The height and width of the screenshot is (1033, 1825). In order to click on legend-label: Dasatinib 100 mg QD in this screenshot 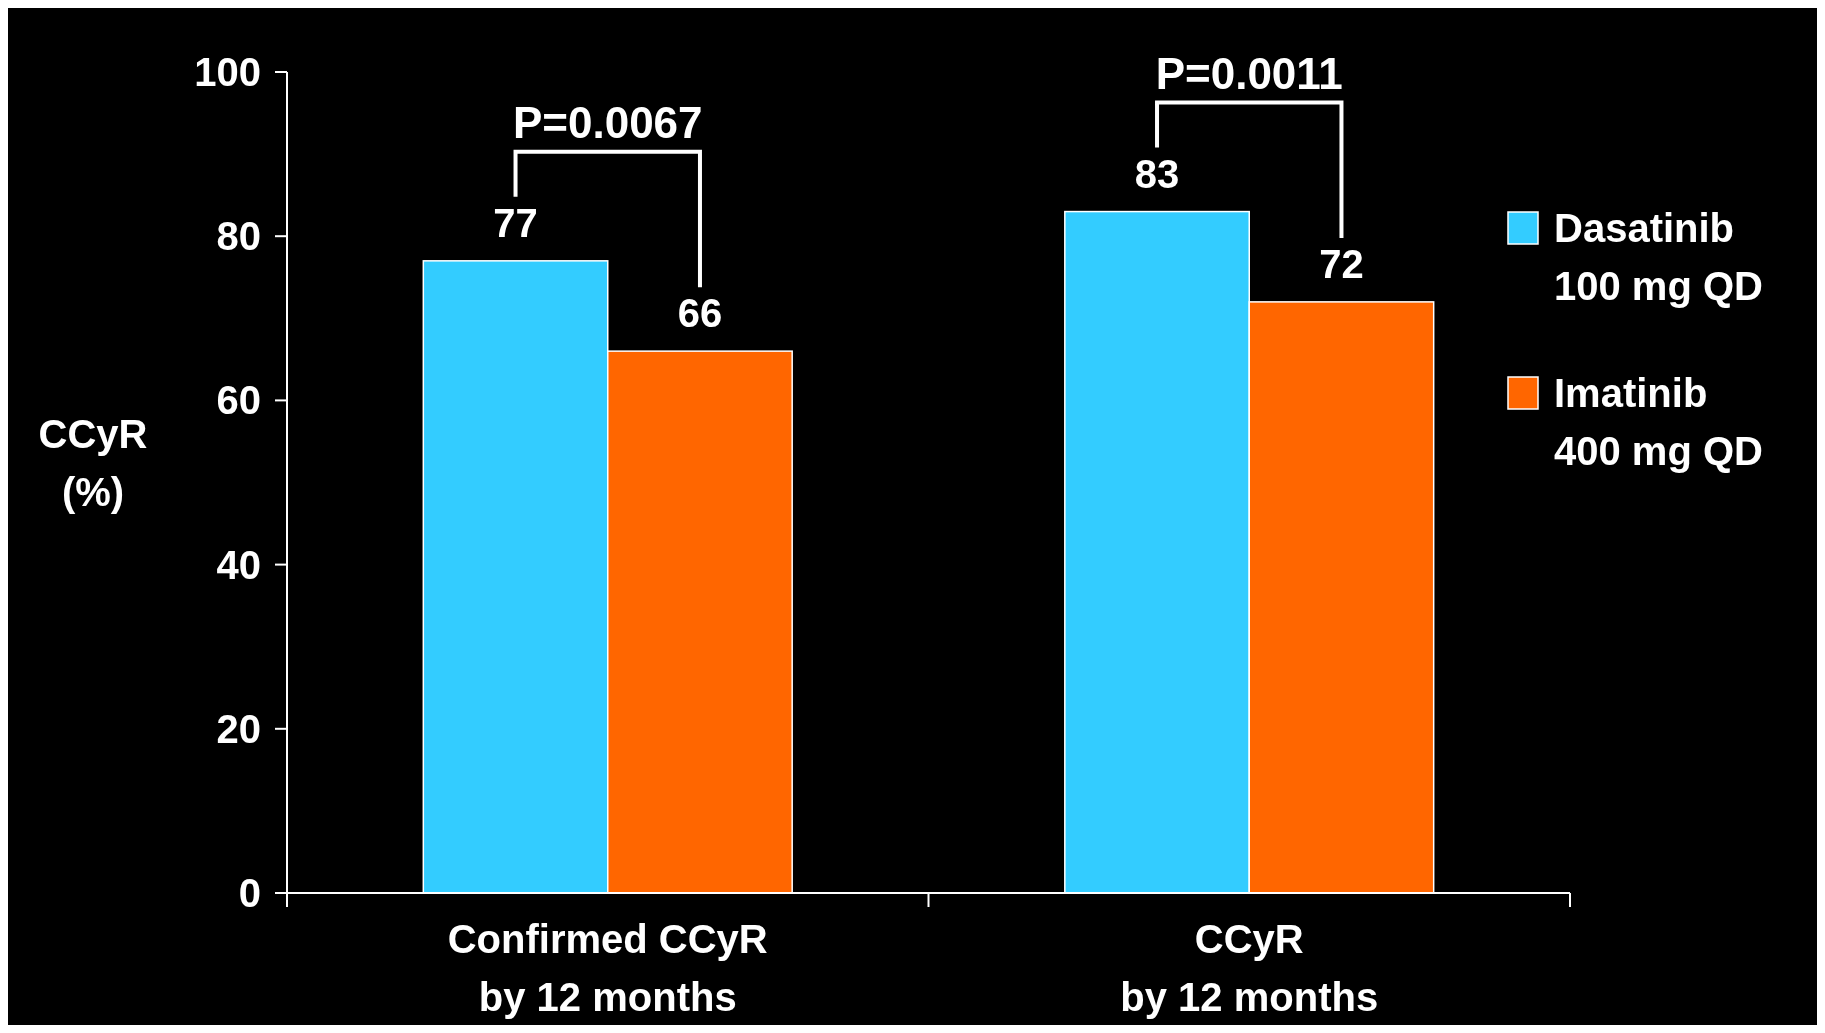, I will do `click(1658, 257)`.